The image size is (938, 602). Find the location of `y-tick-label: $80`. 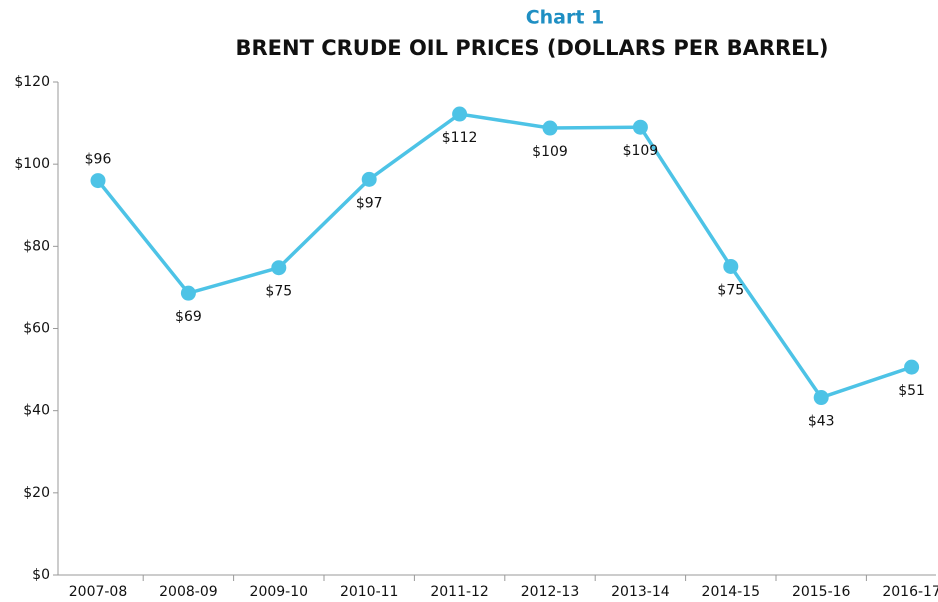

y-tick-label: $80 is located at coordinates (36, 246).